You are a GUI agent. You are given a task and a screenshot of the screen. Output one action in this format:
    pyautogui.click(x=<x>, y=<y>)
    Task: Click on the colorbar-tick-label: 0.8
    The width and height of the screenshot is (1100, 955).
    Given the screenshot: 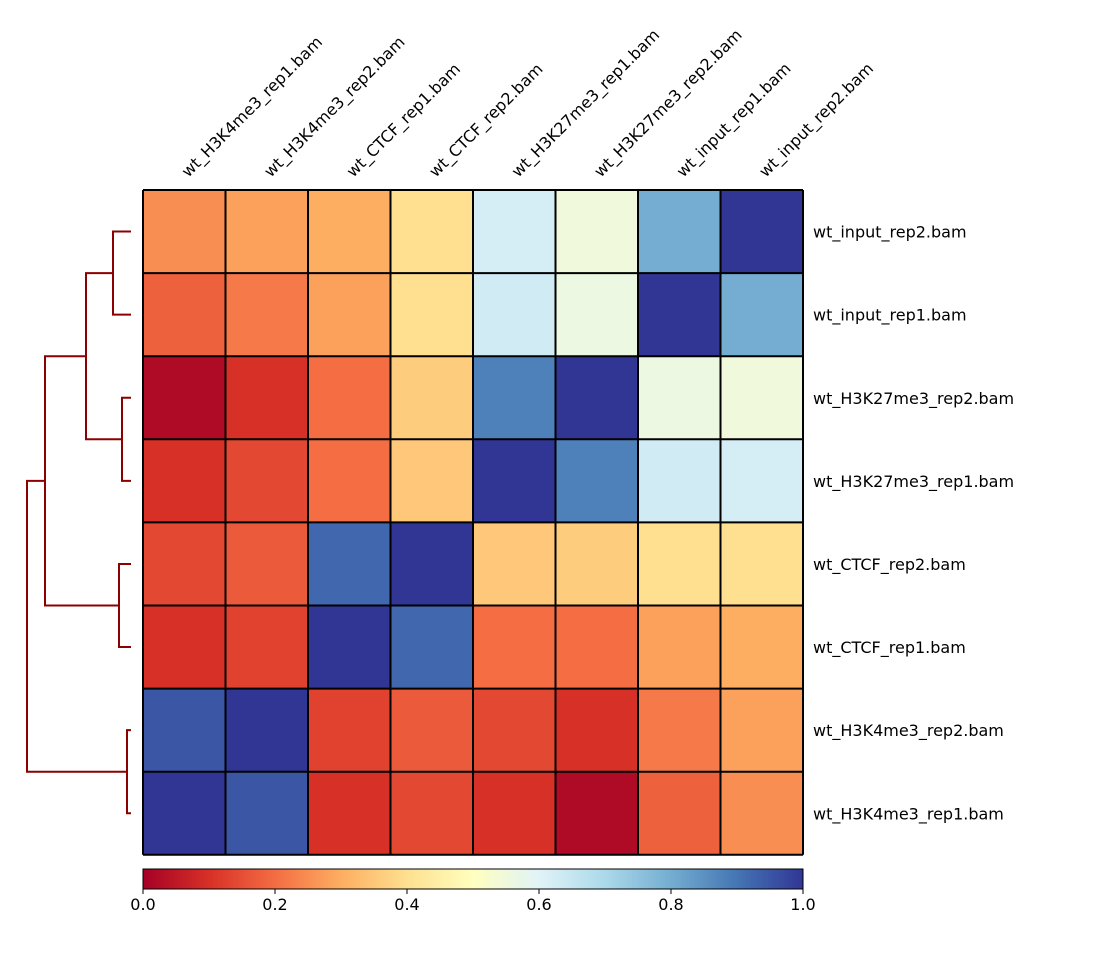 What is the action you would take?
    pyautogui.click(x=670, y=904)
    